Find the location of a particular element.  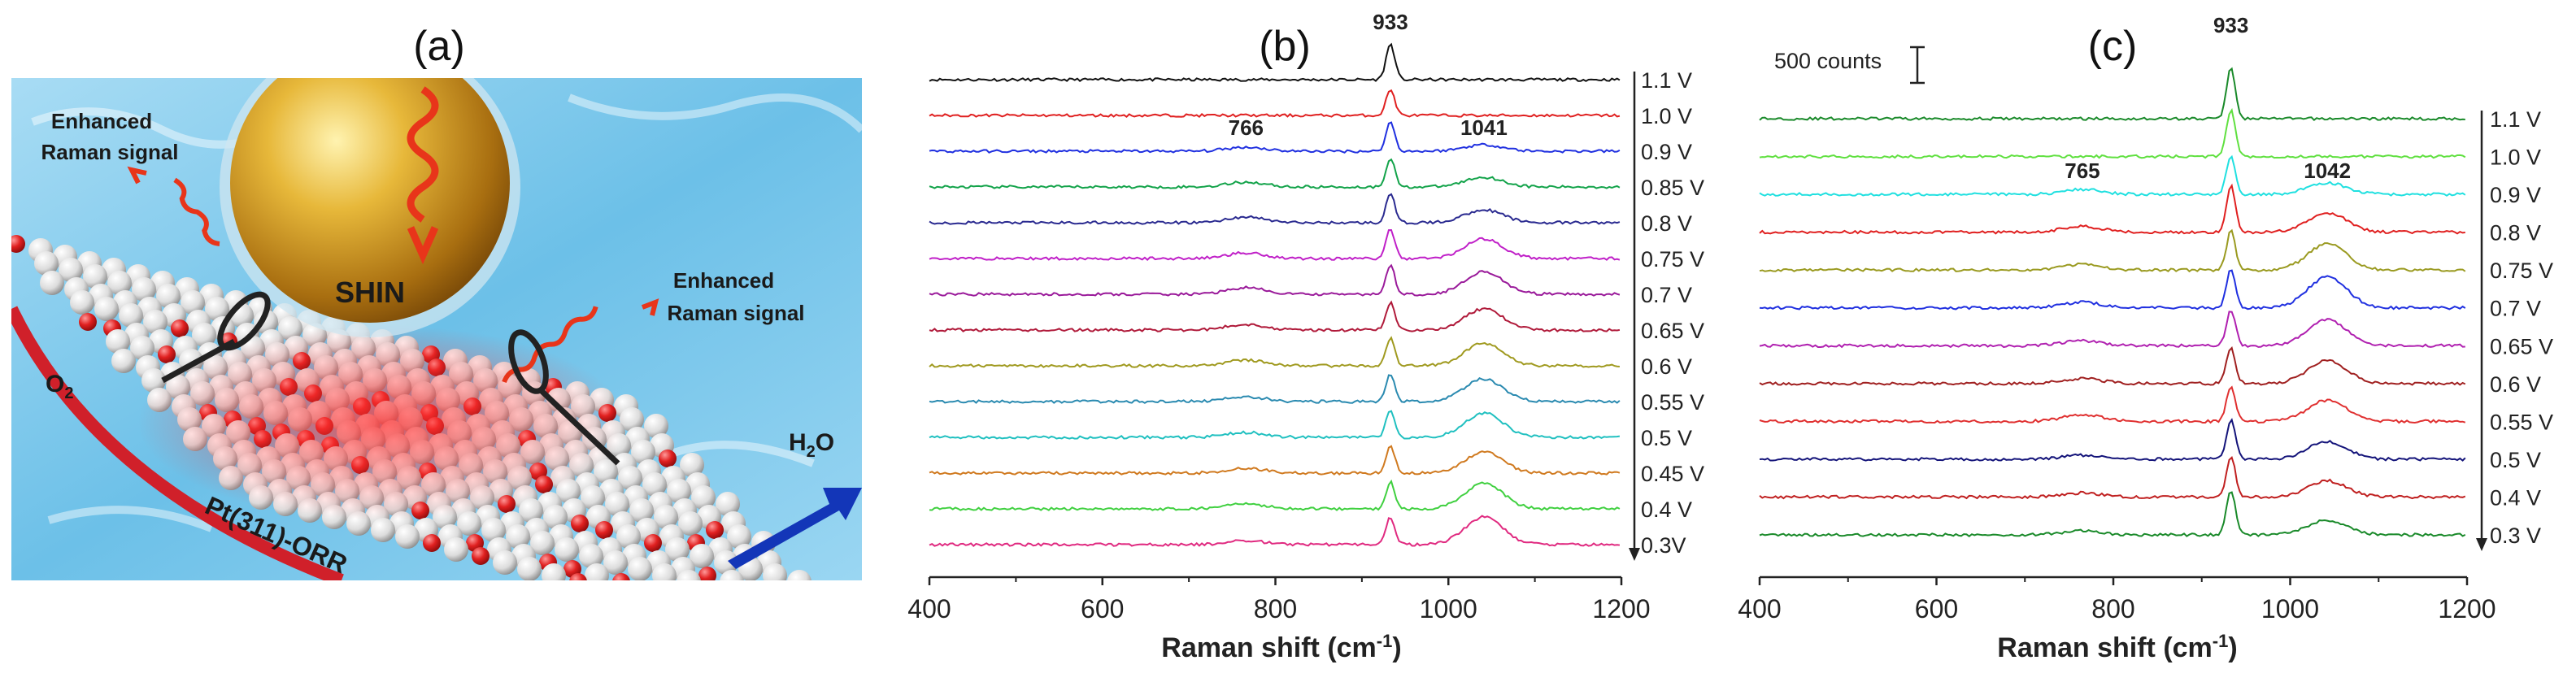

voltage-label: 1.1 V is located at coordinates (2515, 119).